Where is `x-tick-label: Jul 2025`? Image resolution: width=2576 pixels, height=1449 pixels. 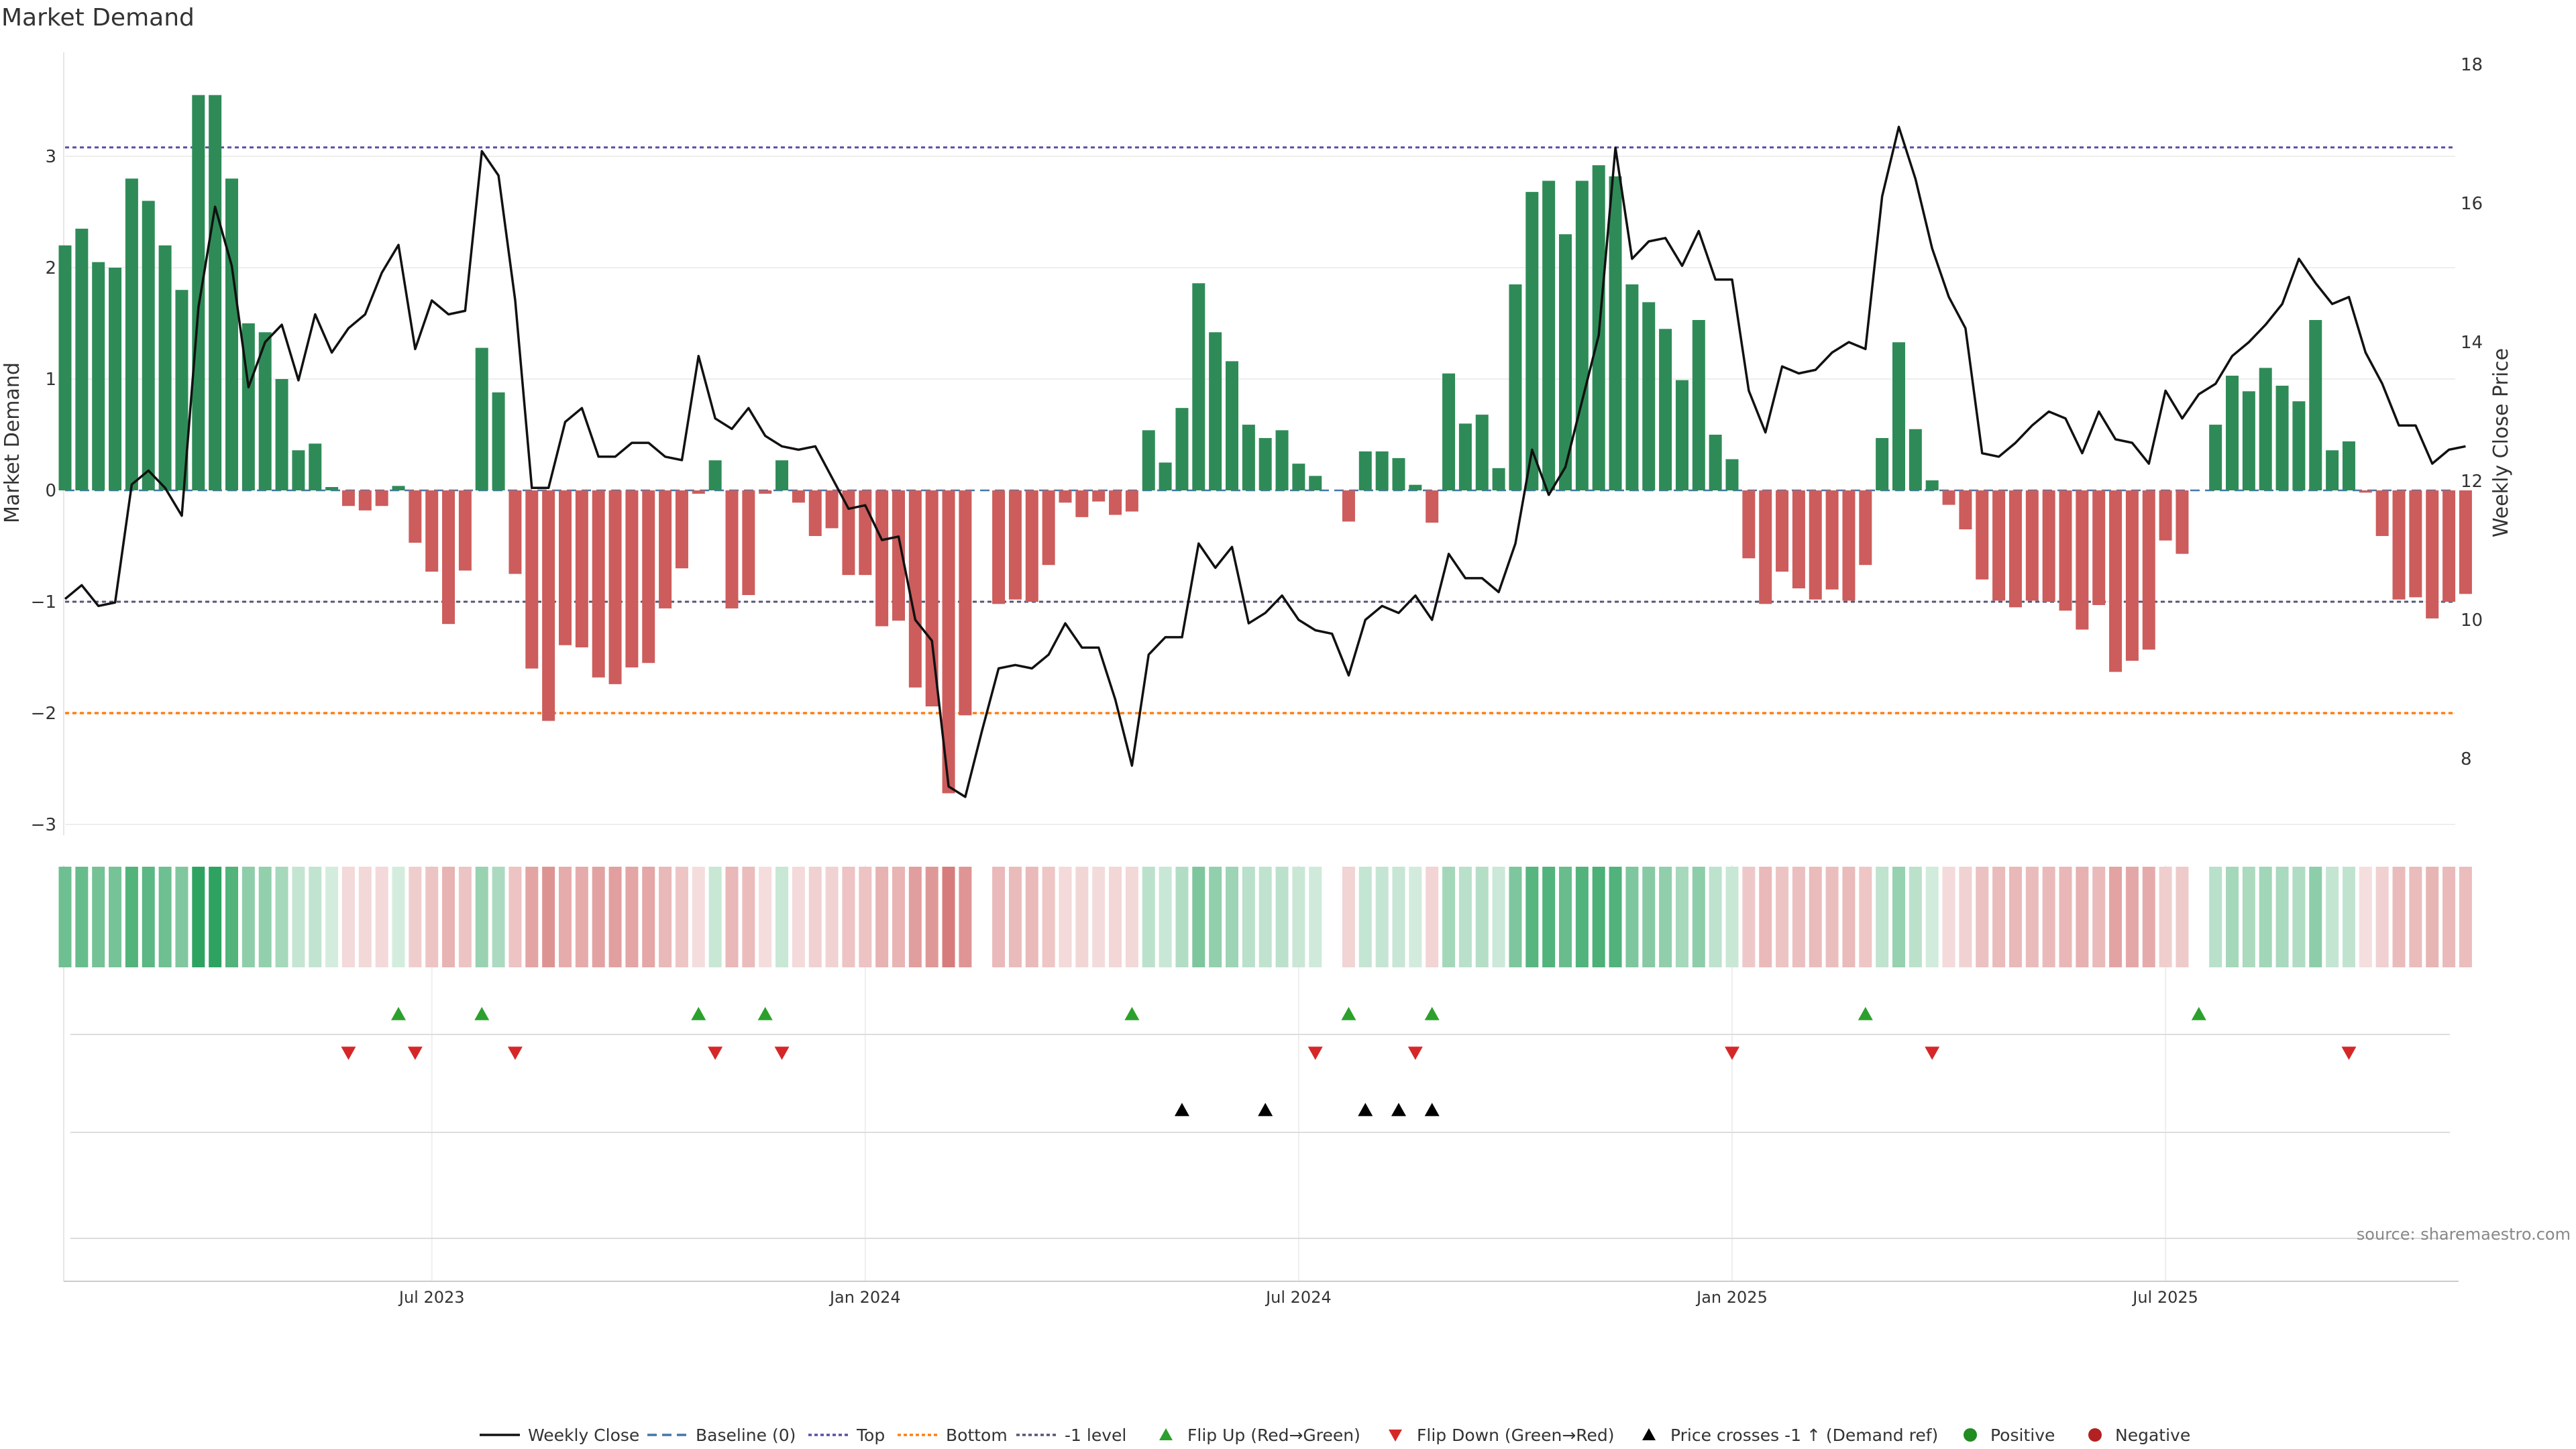
x-tick-label: Jul 2025 is located at coordinates (2164, 1297).